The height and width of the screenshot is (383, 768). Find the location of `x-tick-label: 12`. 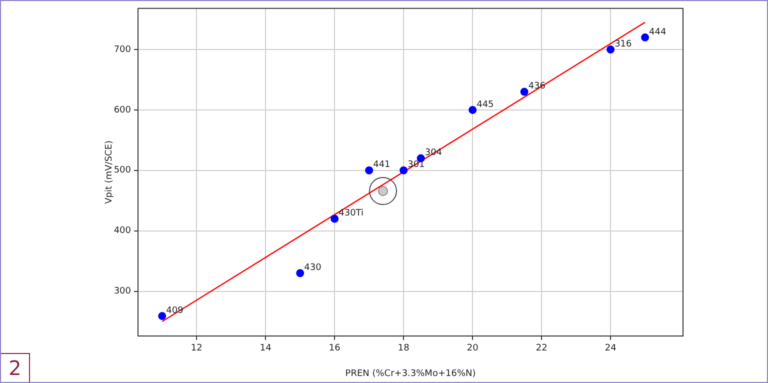

x-tick-label: 12 is located at coordinates (196, 349).